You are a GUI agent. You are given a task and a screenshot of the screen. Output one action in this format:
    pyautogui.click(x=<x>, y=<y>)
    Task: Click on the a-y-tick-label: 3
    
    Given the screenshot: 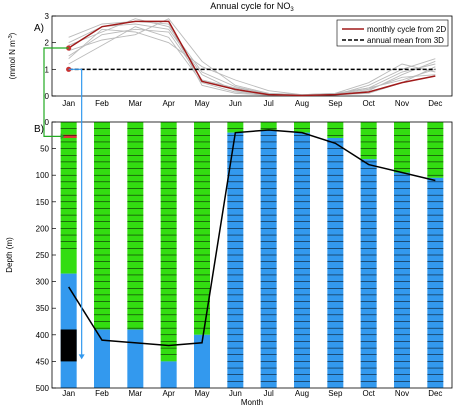 What is the action you would take?
    pyautogui.click(x=47, y=16)
    